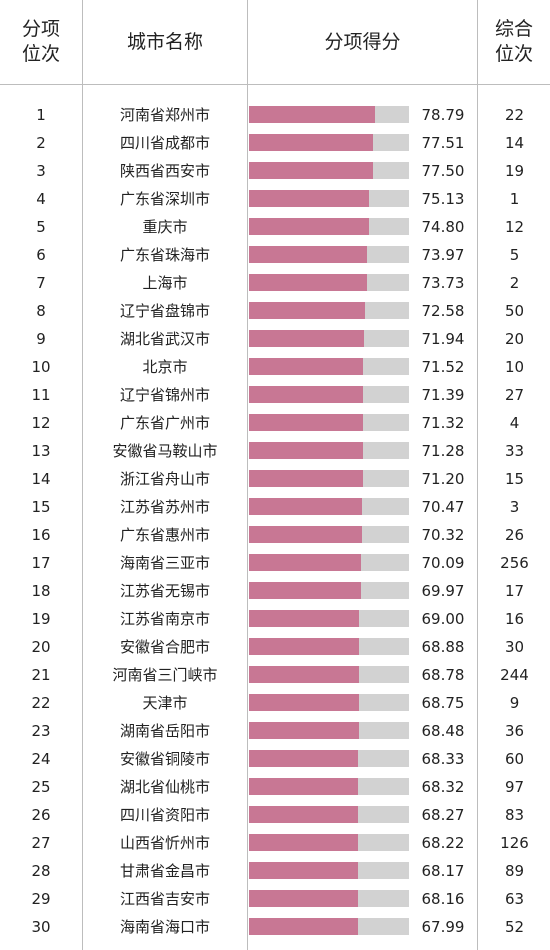 The height and width of the screenshot is (950, 550). What do you see at coordinates (514, 115) in the screenshot?
I see `overall-rank-label: 22` at bounding box center [514, 115].